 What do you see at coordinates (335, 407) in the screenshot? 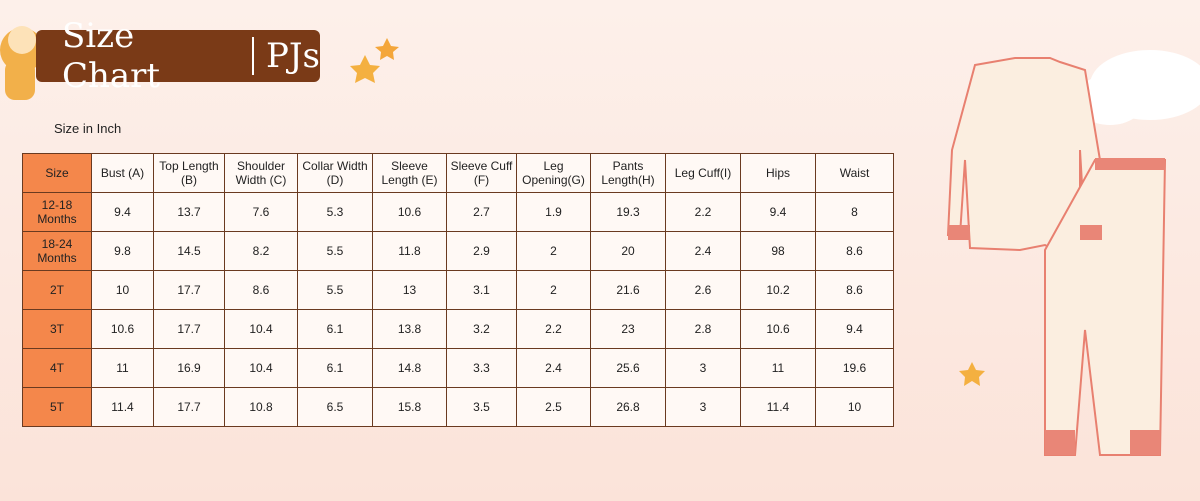
I see `value-cell: 6.5` at bounding box center [335, 407].